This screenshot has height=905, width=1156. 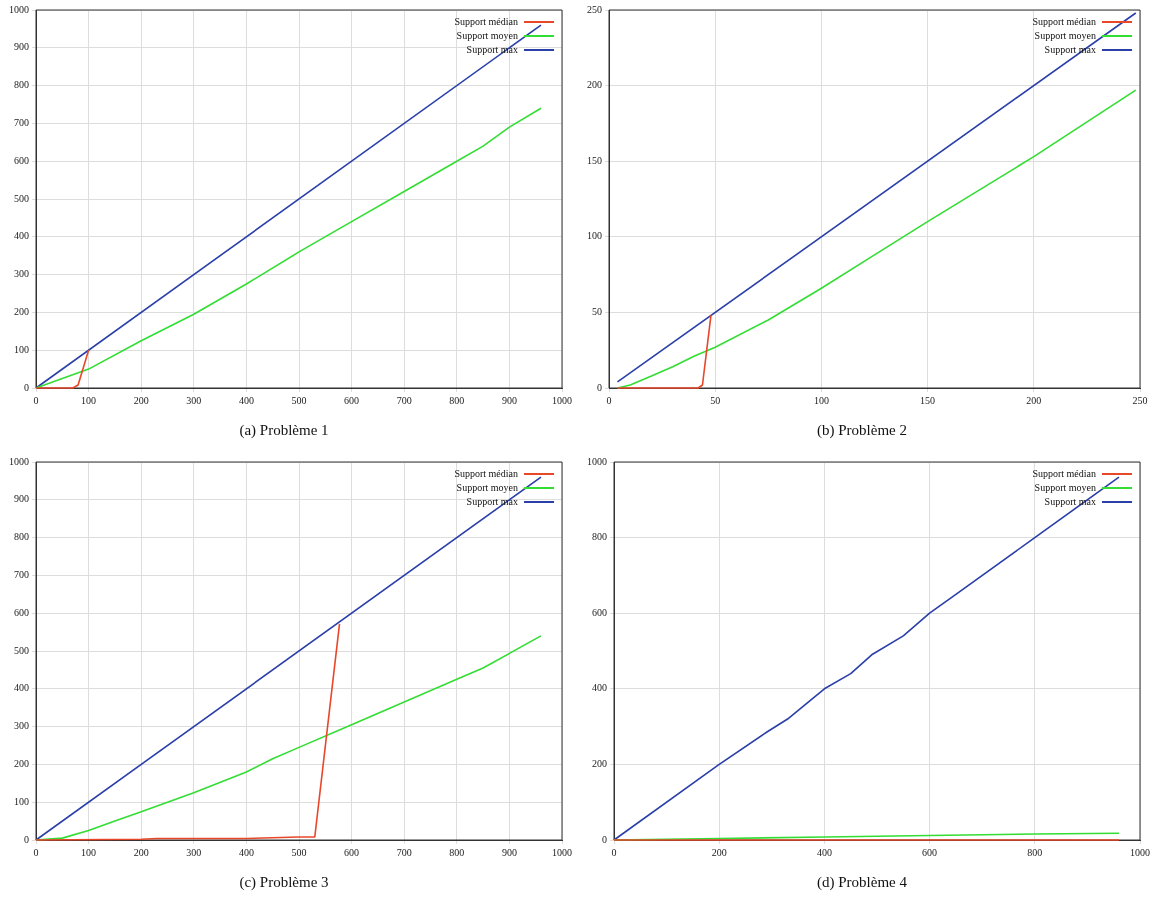 I want to click on text: (b) Problème 2, so click(x=862, y=430).